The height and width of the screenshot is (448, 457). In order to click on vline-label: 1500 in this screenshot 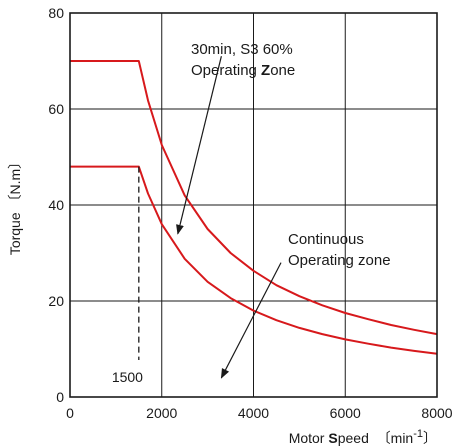, I will do `click(127, 377)`.